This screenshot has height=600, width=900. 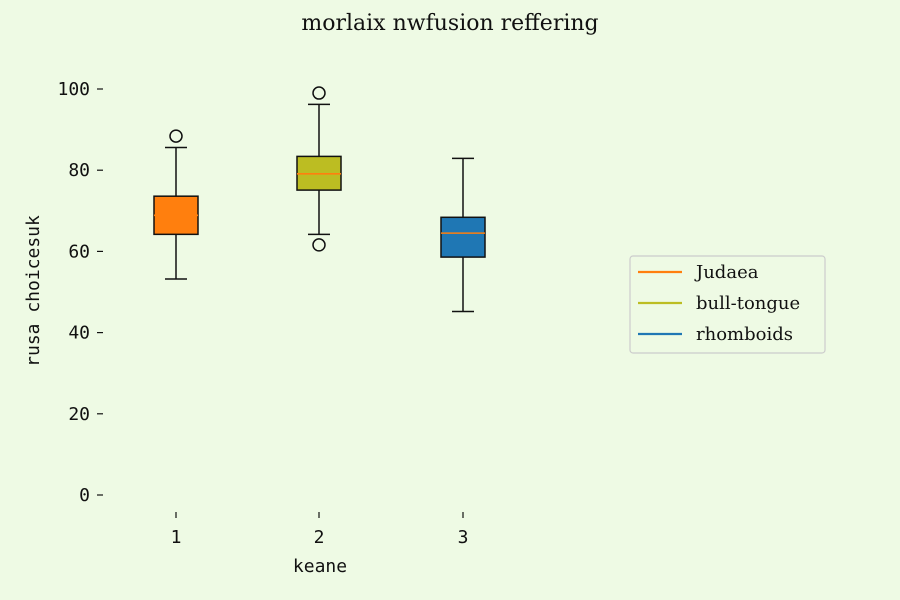 What do you see at coordinates (79, 251) in the screenshot?
I see `y-tick-label: 60` at bounding box center [79, 251].